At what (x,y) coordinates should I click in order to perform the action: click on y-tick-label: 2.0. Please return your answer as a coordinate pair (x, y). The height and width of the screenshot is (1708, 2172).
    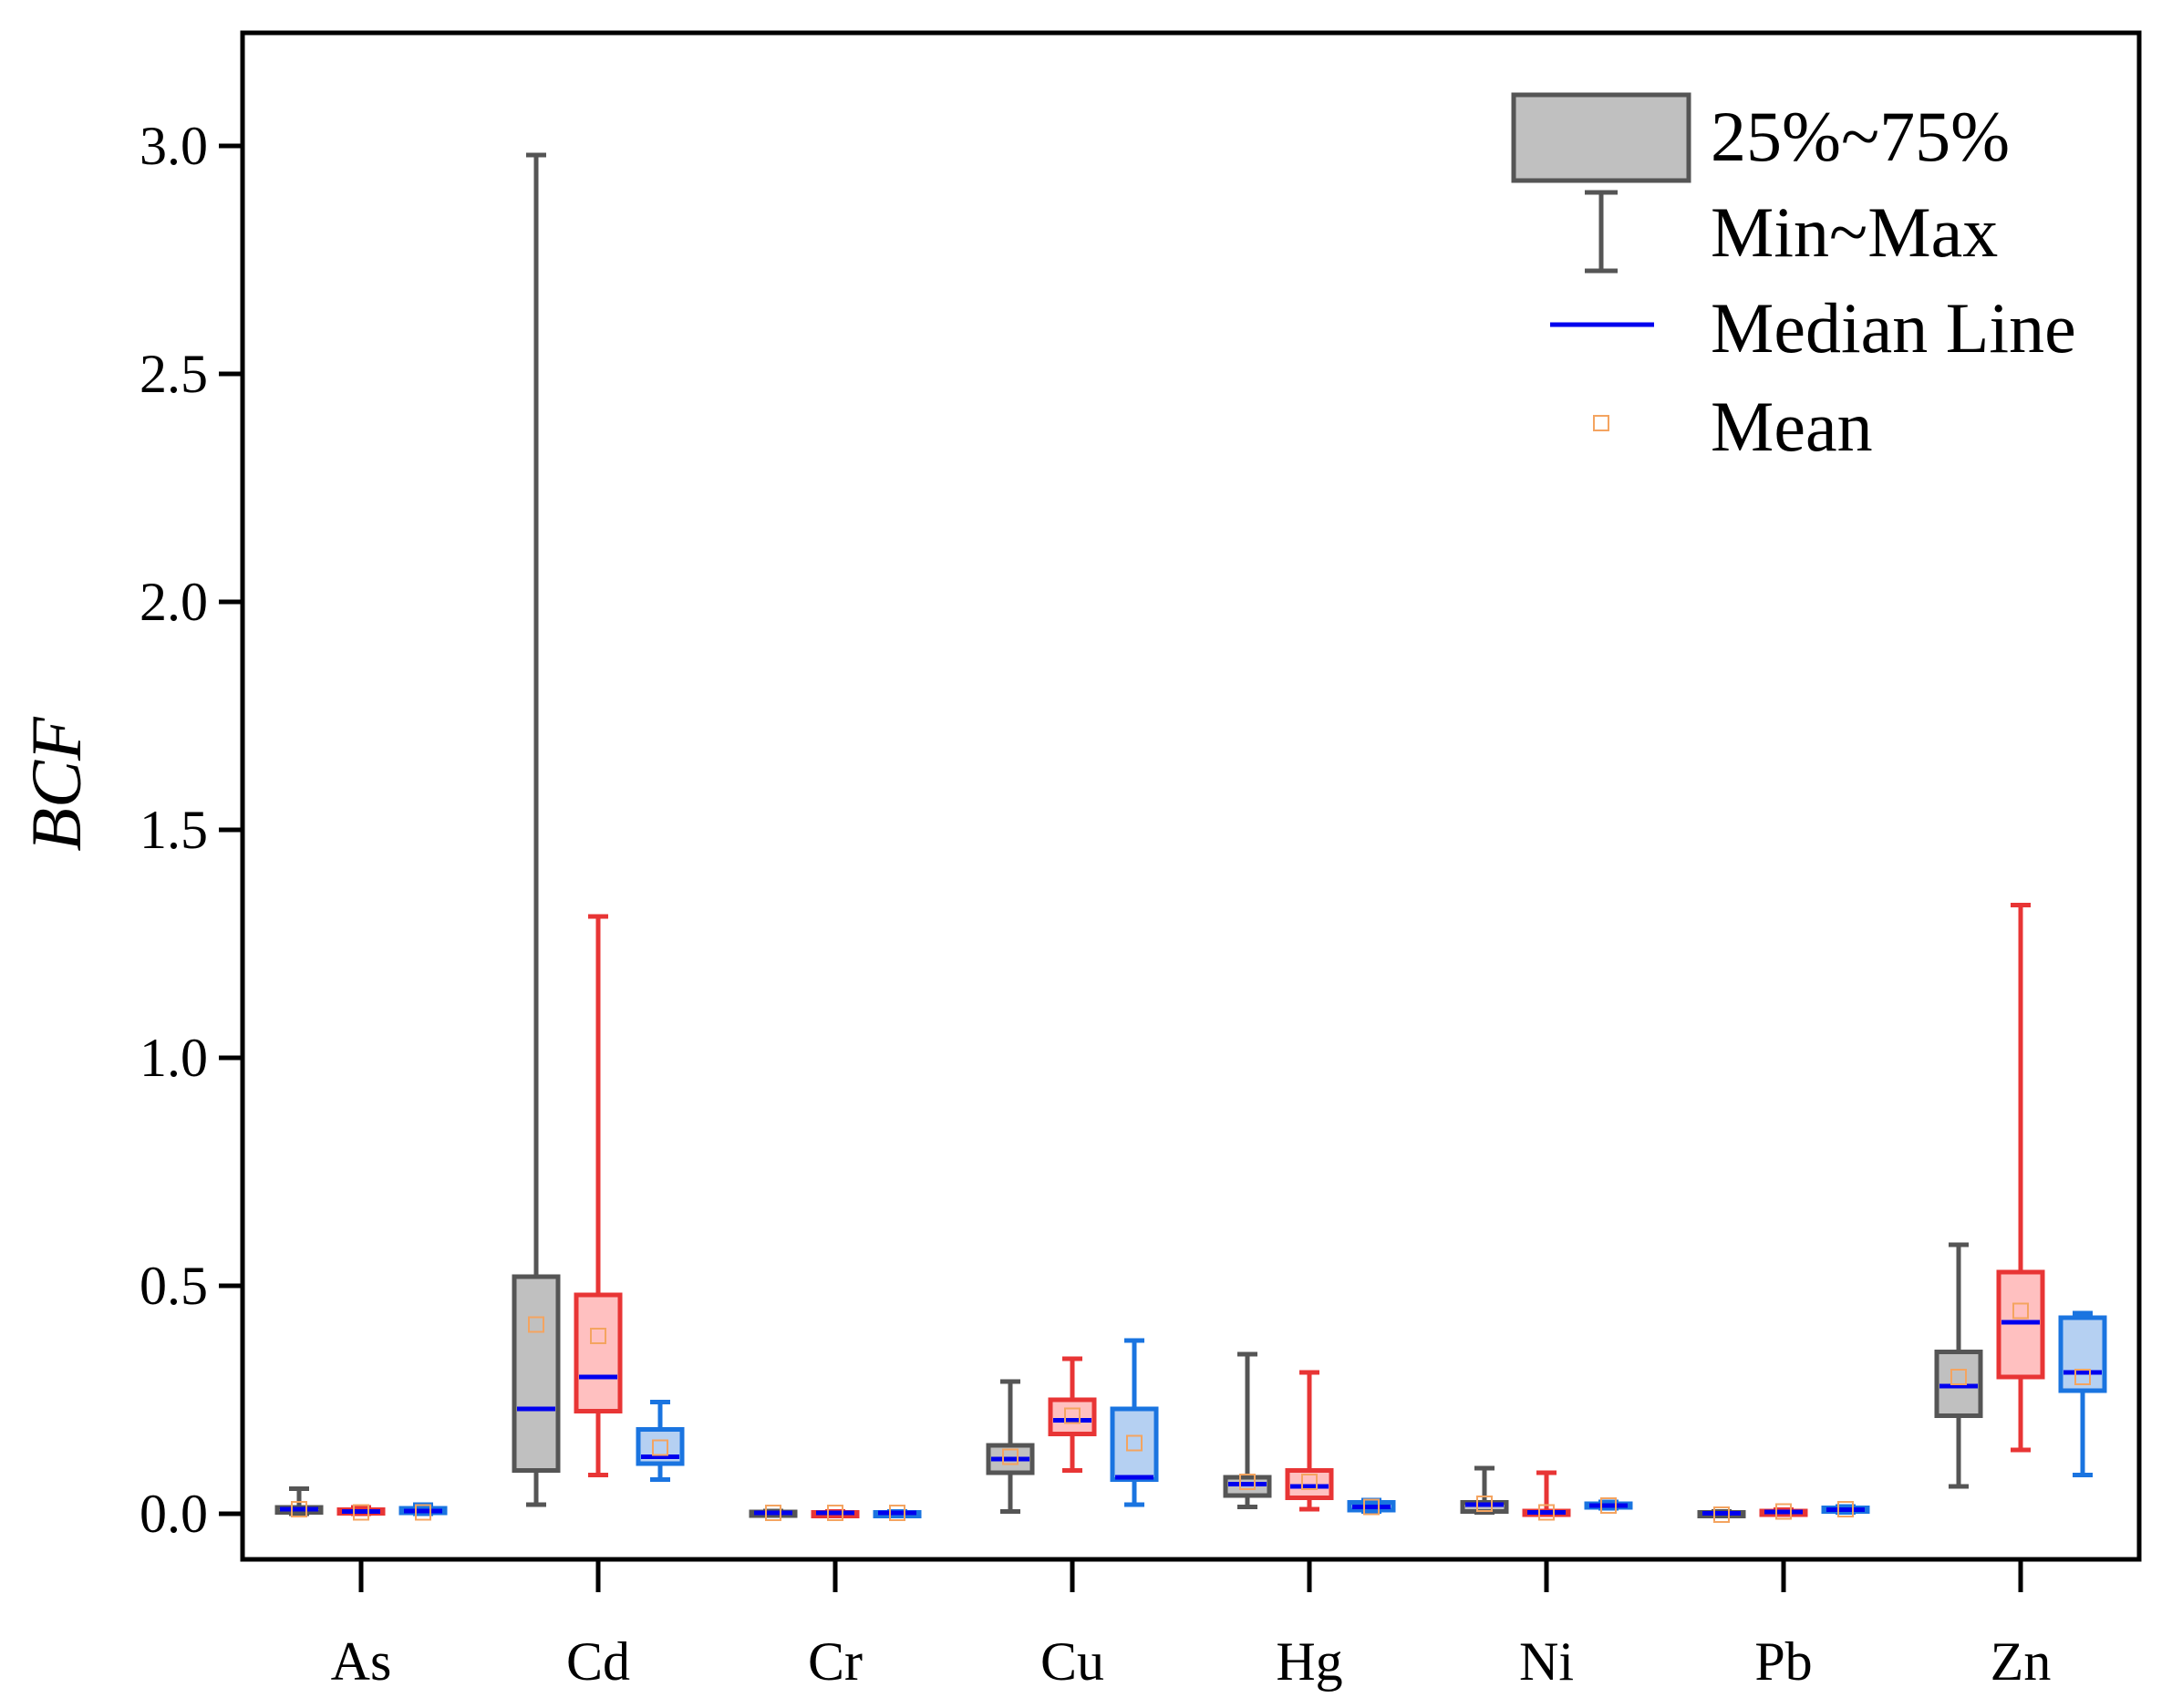
    Looking at the image, I should click on (174, 602).